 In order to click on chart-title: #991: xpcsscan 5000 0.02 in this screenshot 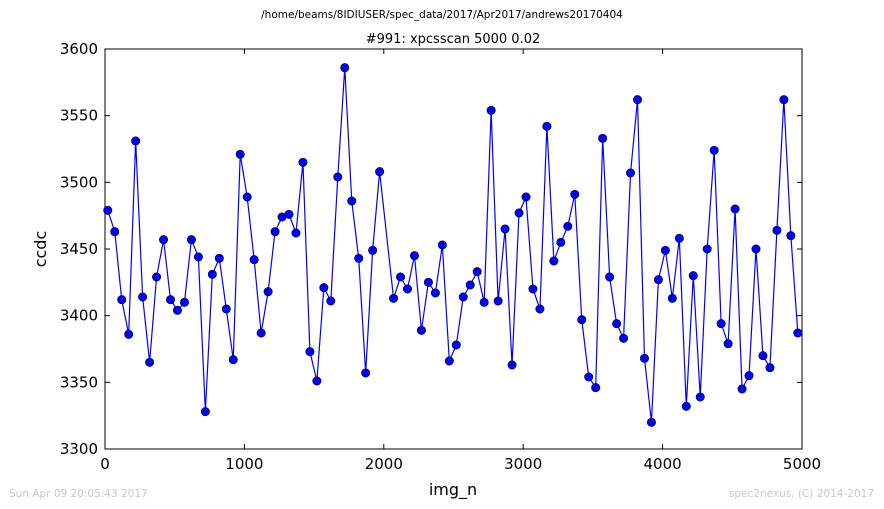, I will do `click(453, 39)`.